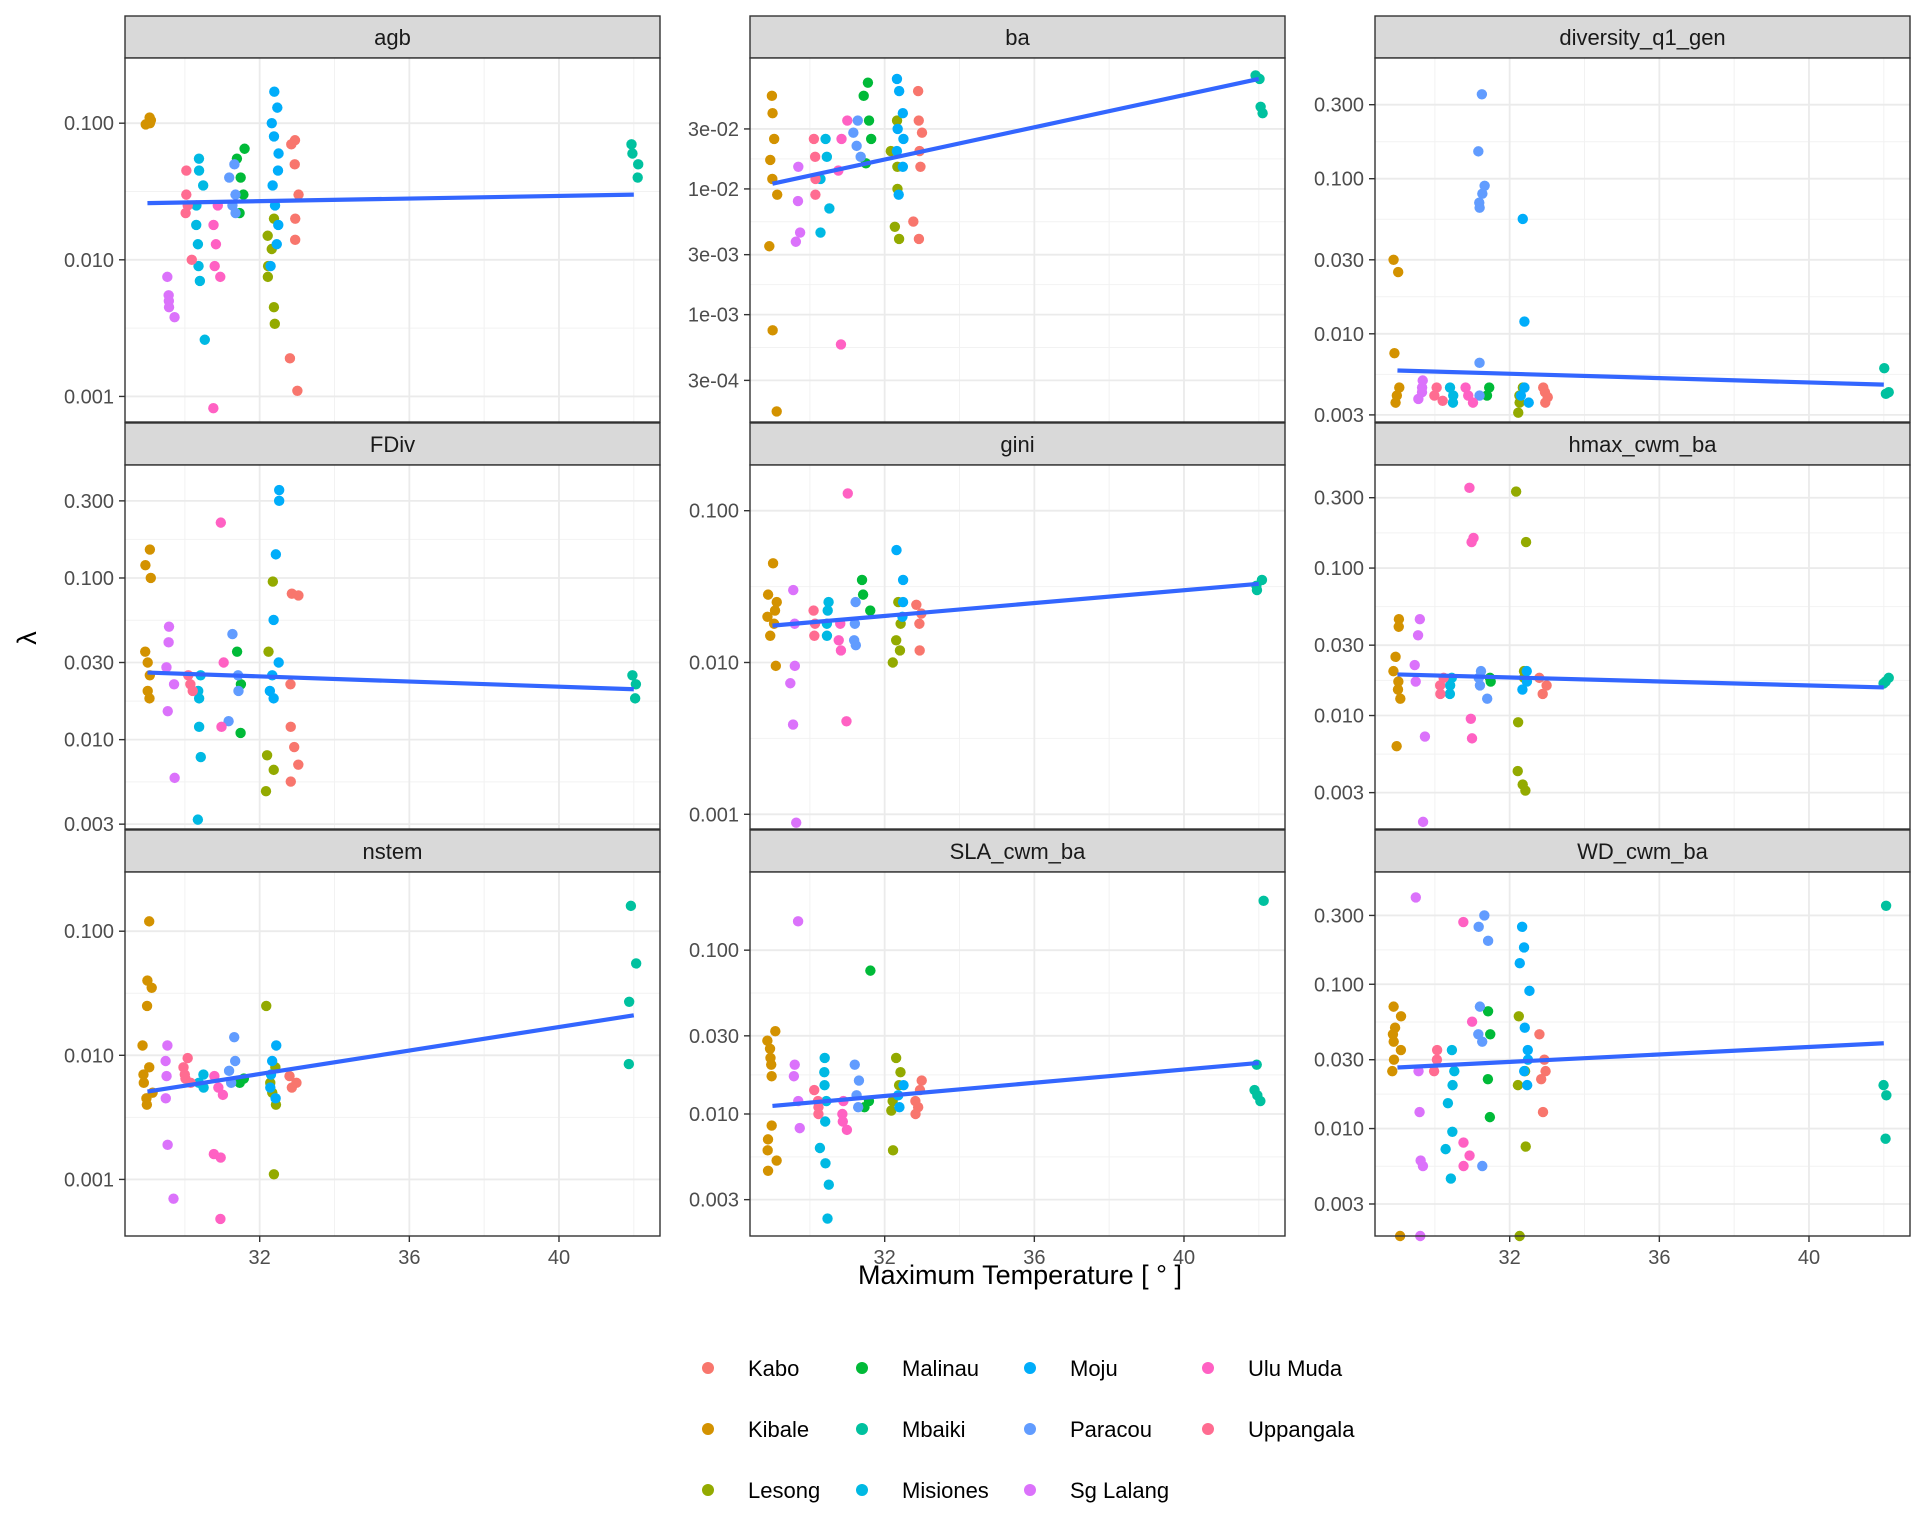 The height and width of the screenshot is (1536, 1920). What do you see at coordinates (1071, 1368) in the screenshot?
I see `legend-item-moju: Moju` at bounding box center [1071, 1368].